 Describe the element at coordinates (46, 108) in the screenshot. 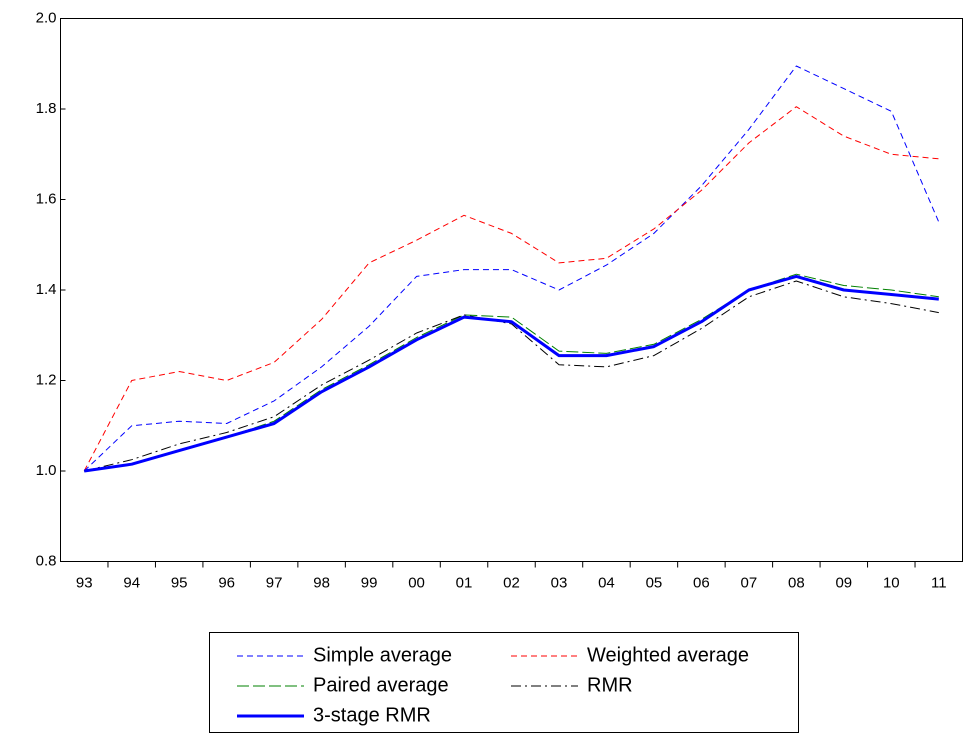

I see `y-tick-label: 1.8` at that location.